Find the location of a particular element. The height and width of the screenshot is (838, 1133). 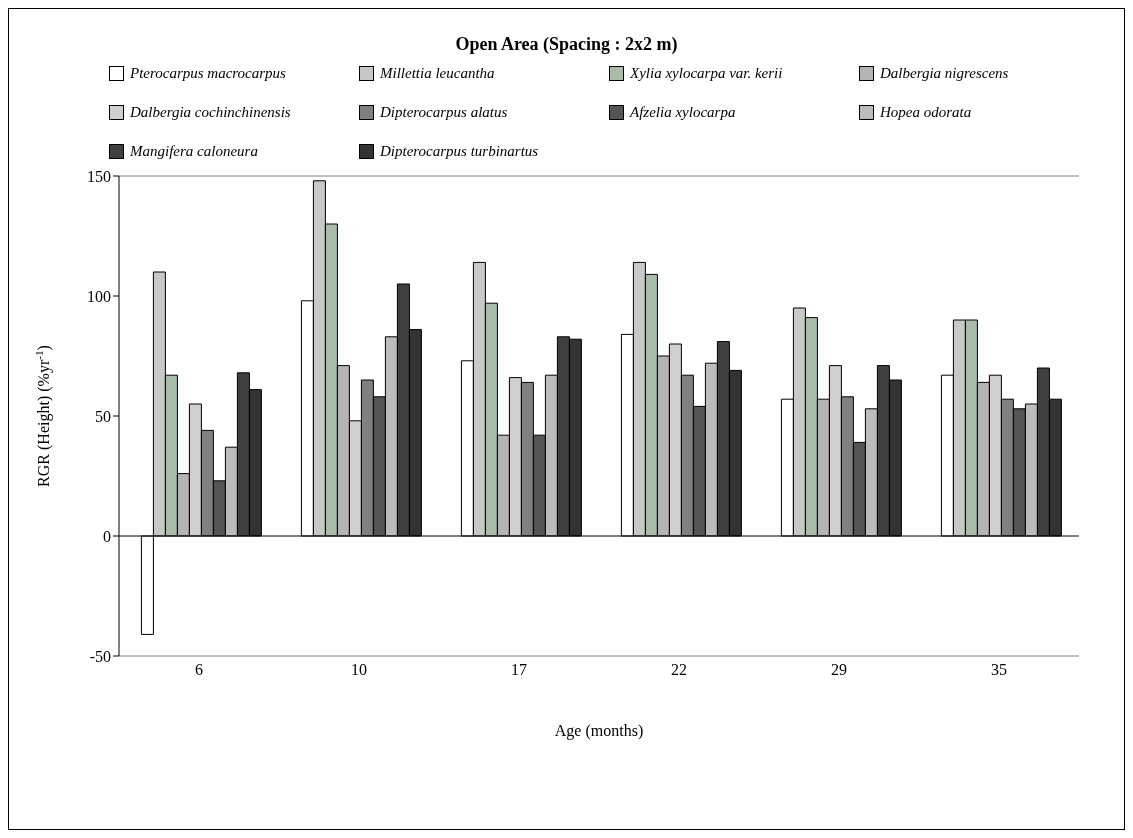

legend-label: Millettia leucantha is located at coordinates (437, 73).